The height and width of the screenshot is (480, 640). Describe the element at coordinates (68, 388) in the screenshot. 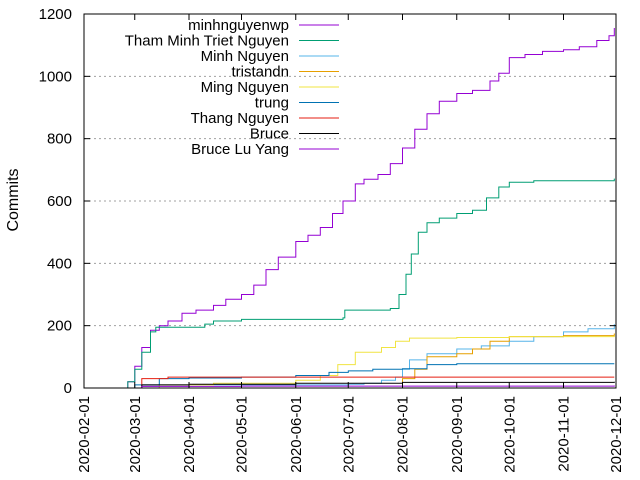

I see `y-tick-label: 0` at that location.